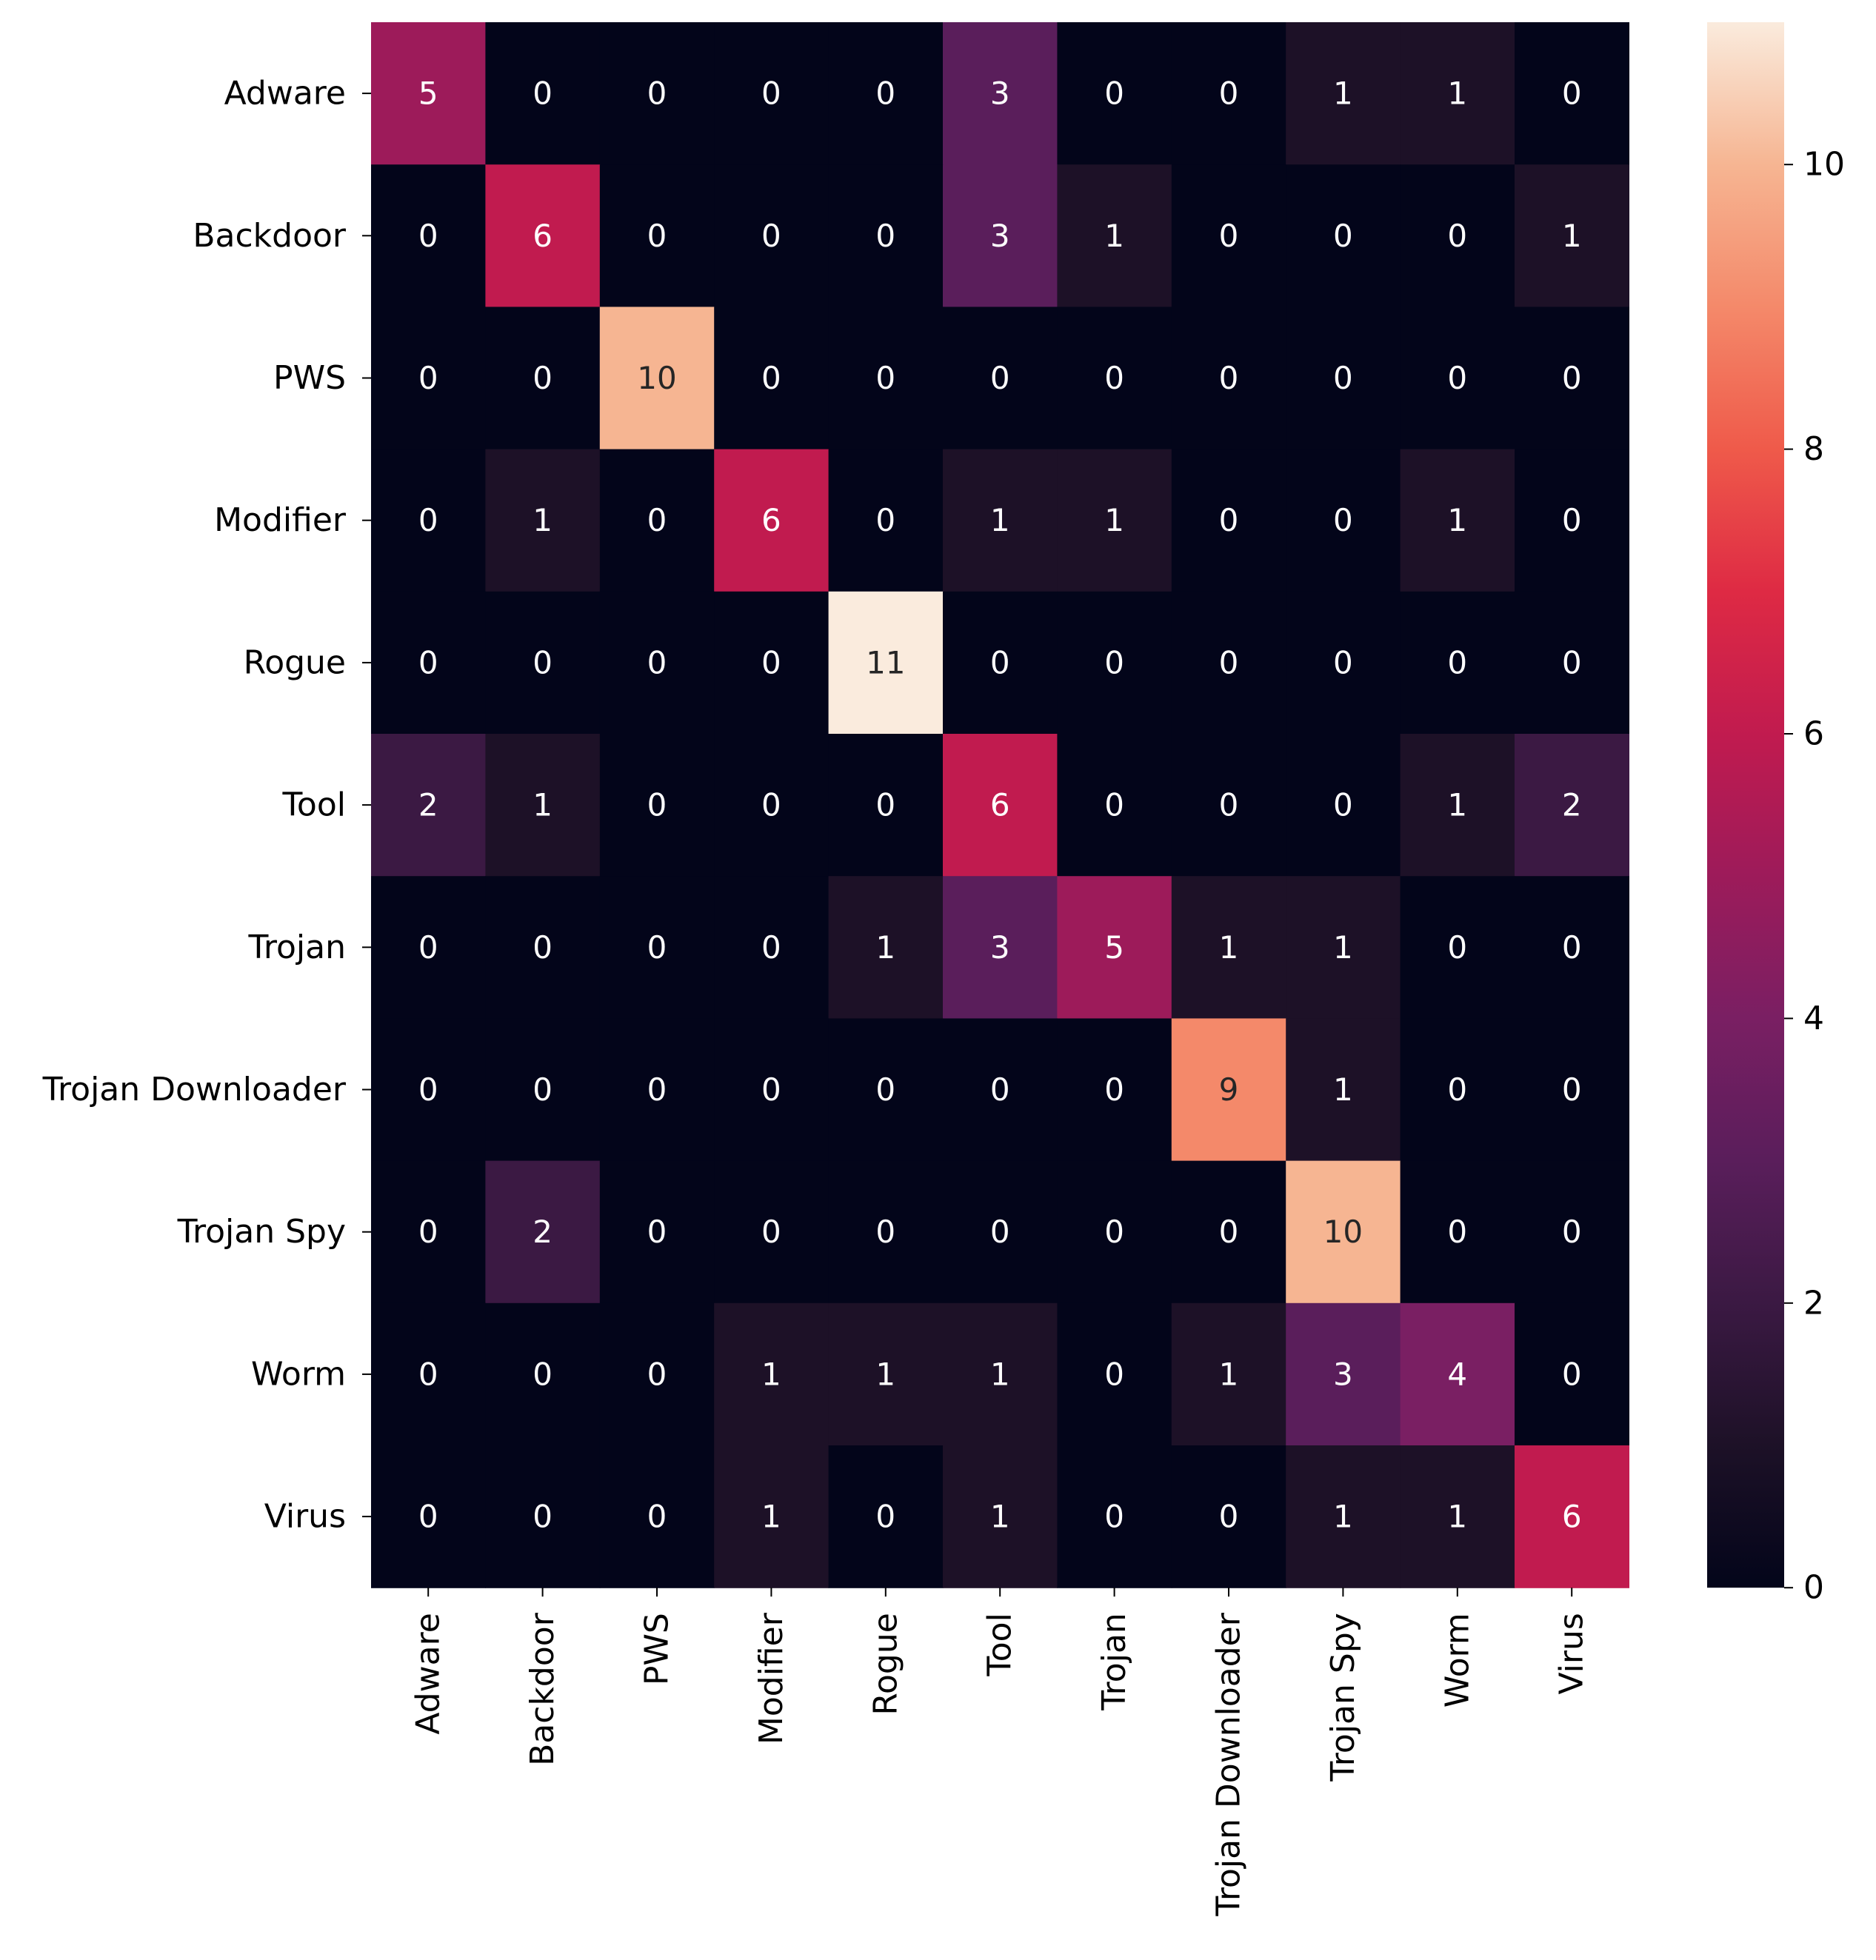 Image resolution: width=1876 pixels, height=1960 pixels. I want to click on row-label: PWS, so click(309, 378).